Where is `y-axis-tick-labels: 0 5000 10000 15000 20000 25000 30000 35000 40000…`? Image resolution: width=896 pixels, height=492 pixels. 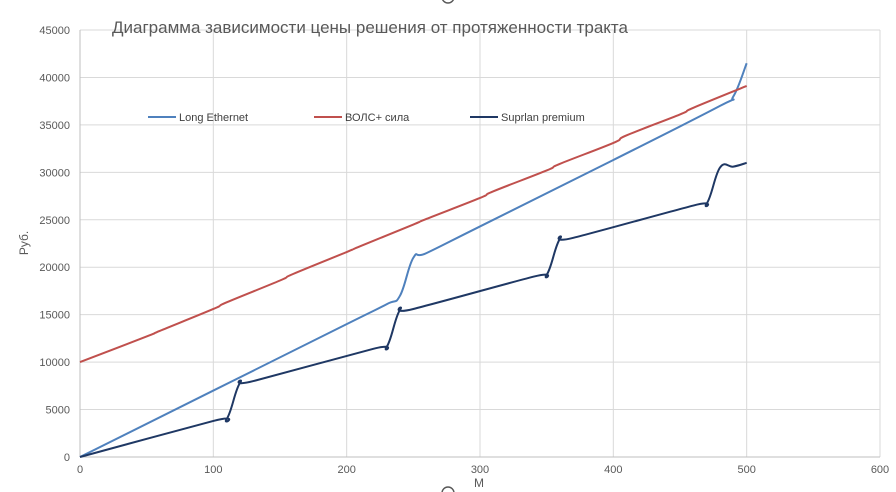
y-axis-tick-labels: 0 5000 10000 15000 20000 25000 30000 35000 40000… is located at coordinates (54, 244).